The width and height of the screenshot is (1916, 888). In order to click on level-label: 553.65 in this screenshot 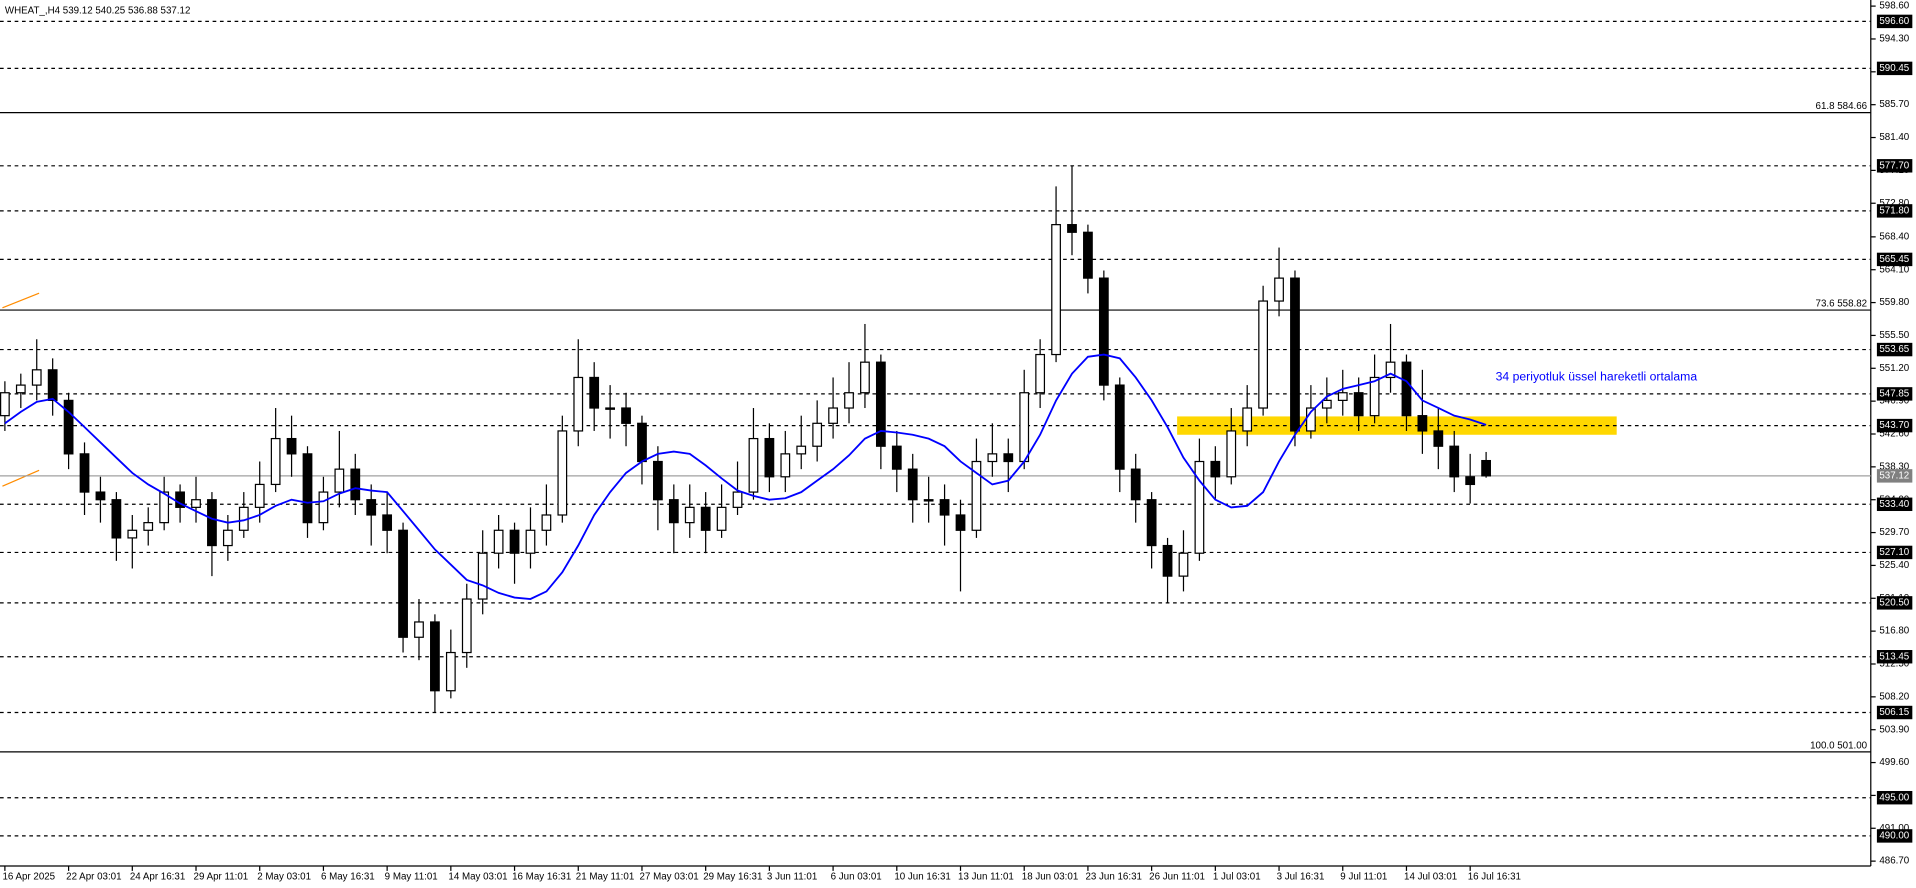, I will do `click(1894, 349)`.